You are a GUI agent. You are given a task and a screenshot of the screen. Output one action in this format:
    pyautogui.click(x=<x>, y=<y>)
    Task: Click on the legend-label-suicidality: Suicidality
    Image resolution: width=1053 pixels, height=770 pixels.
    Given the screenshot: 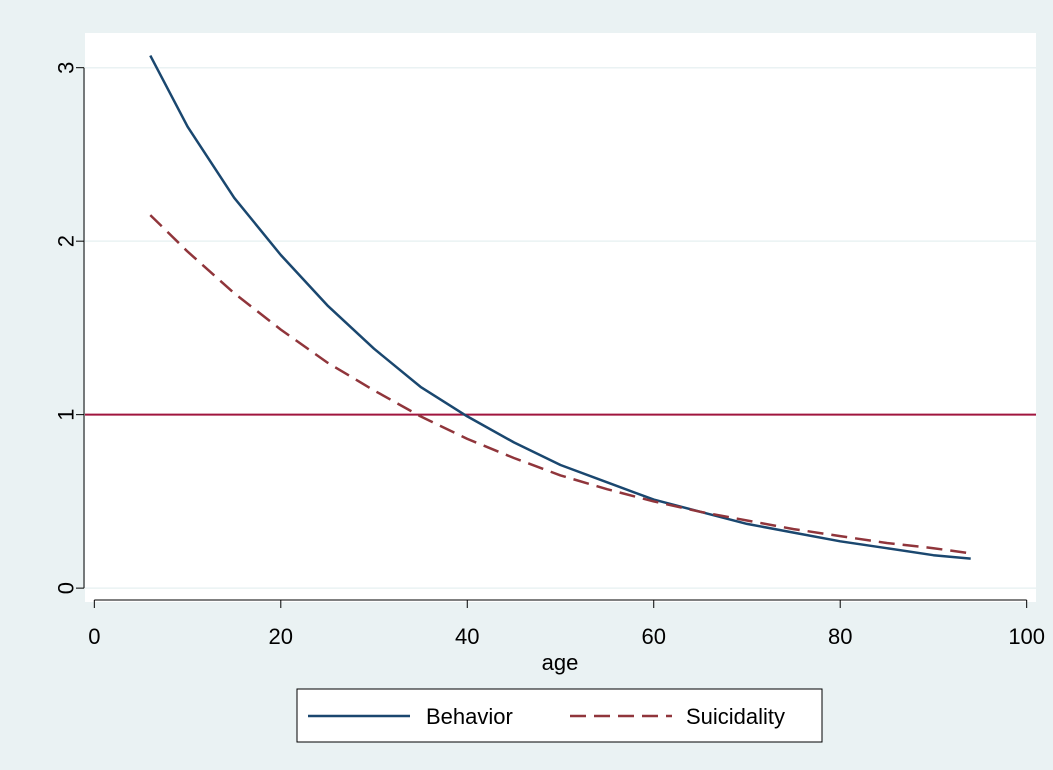 What is the action you would take?
    pyautogui.click(x=735, y=716)
    